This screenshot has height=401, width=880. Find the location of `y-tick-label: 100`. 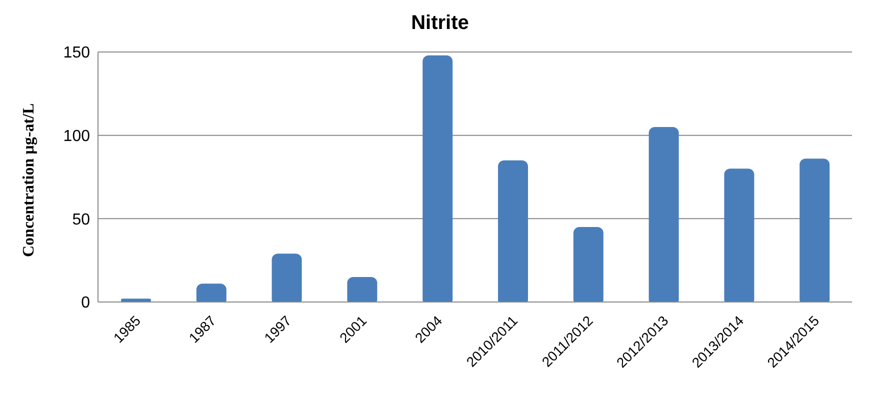

y-tick-label: 100 is located at coordinates (76, 137).